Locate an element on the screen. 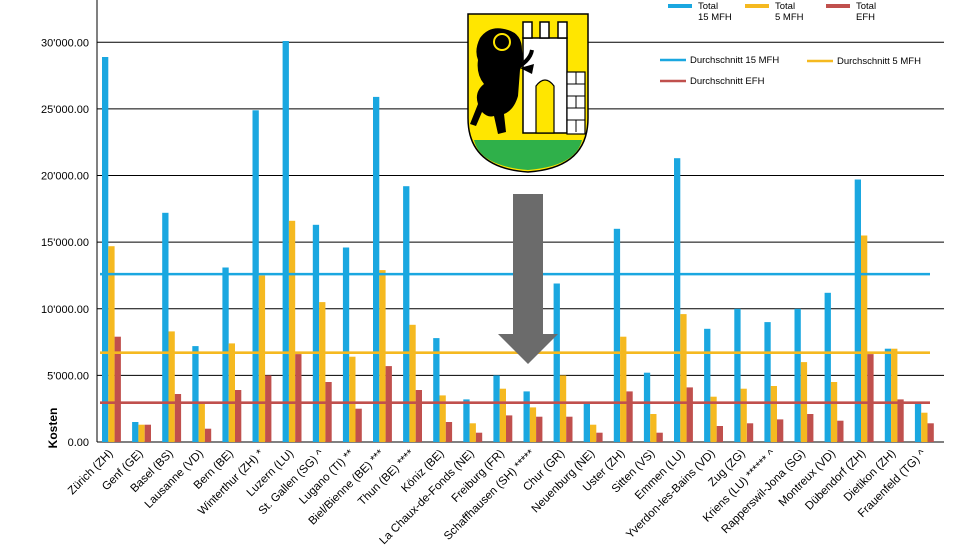  y-tick-label: 30'000.00 is located at coordinates (65, 43).